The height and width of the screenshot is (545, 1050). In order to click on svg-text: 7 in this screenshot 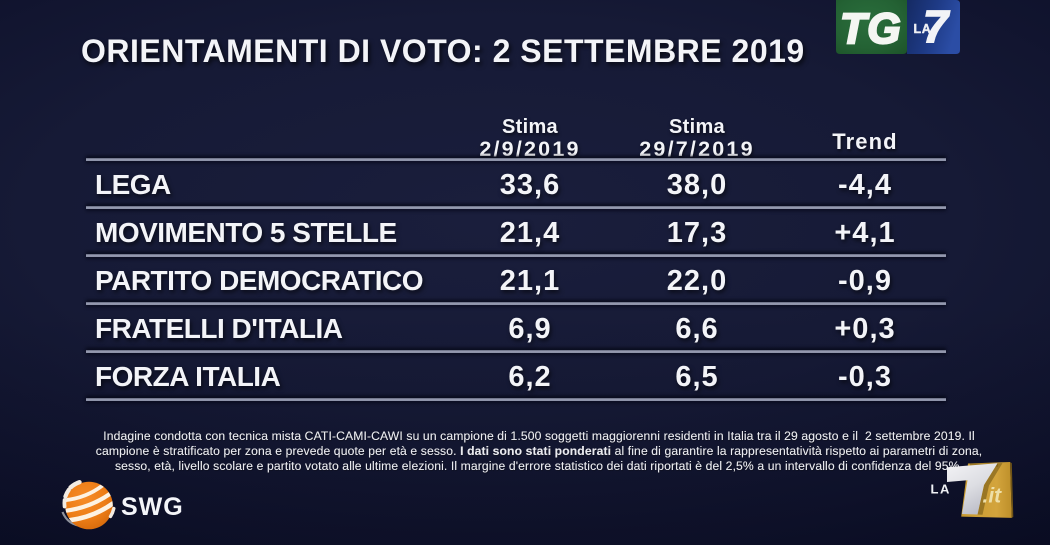, I will do `click(936, 26)`.